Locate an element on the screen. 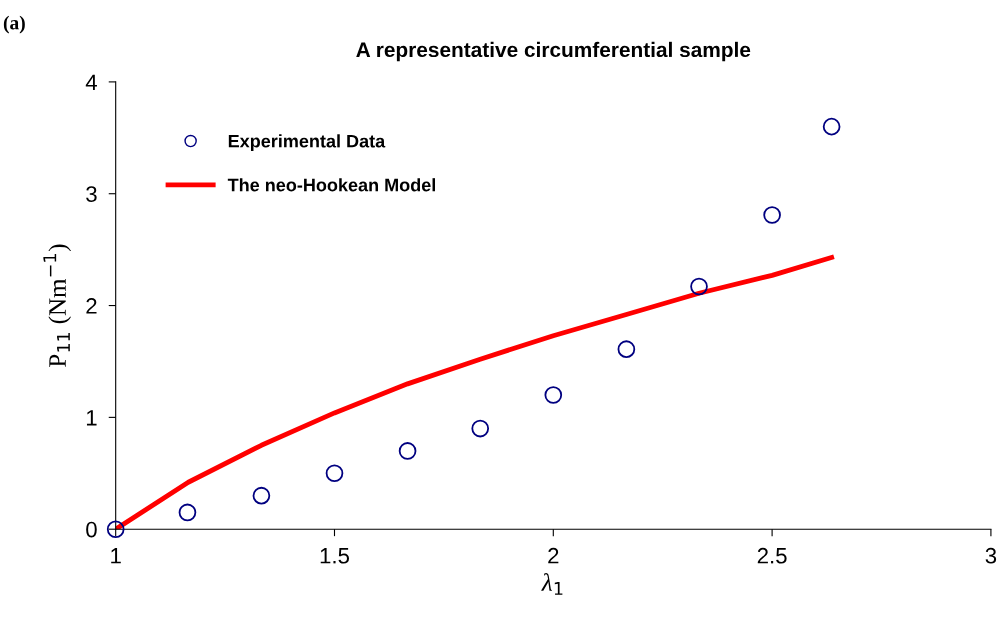 The image size is (1006, 630). x-tick-label: 1 is located at coordinates (116, 556).